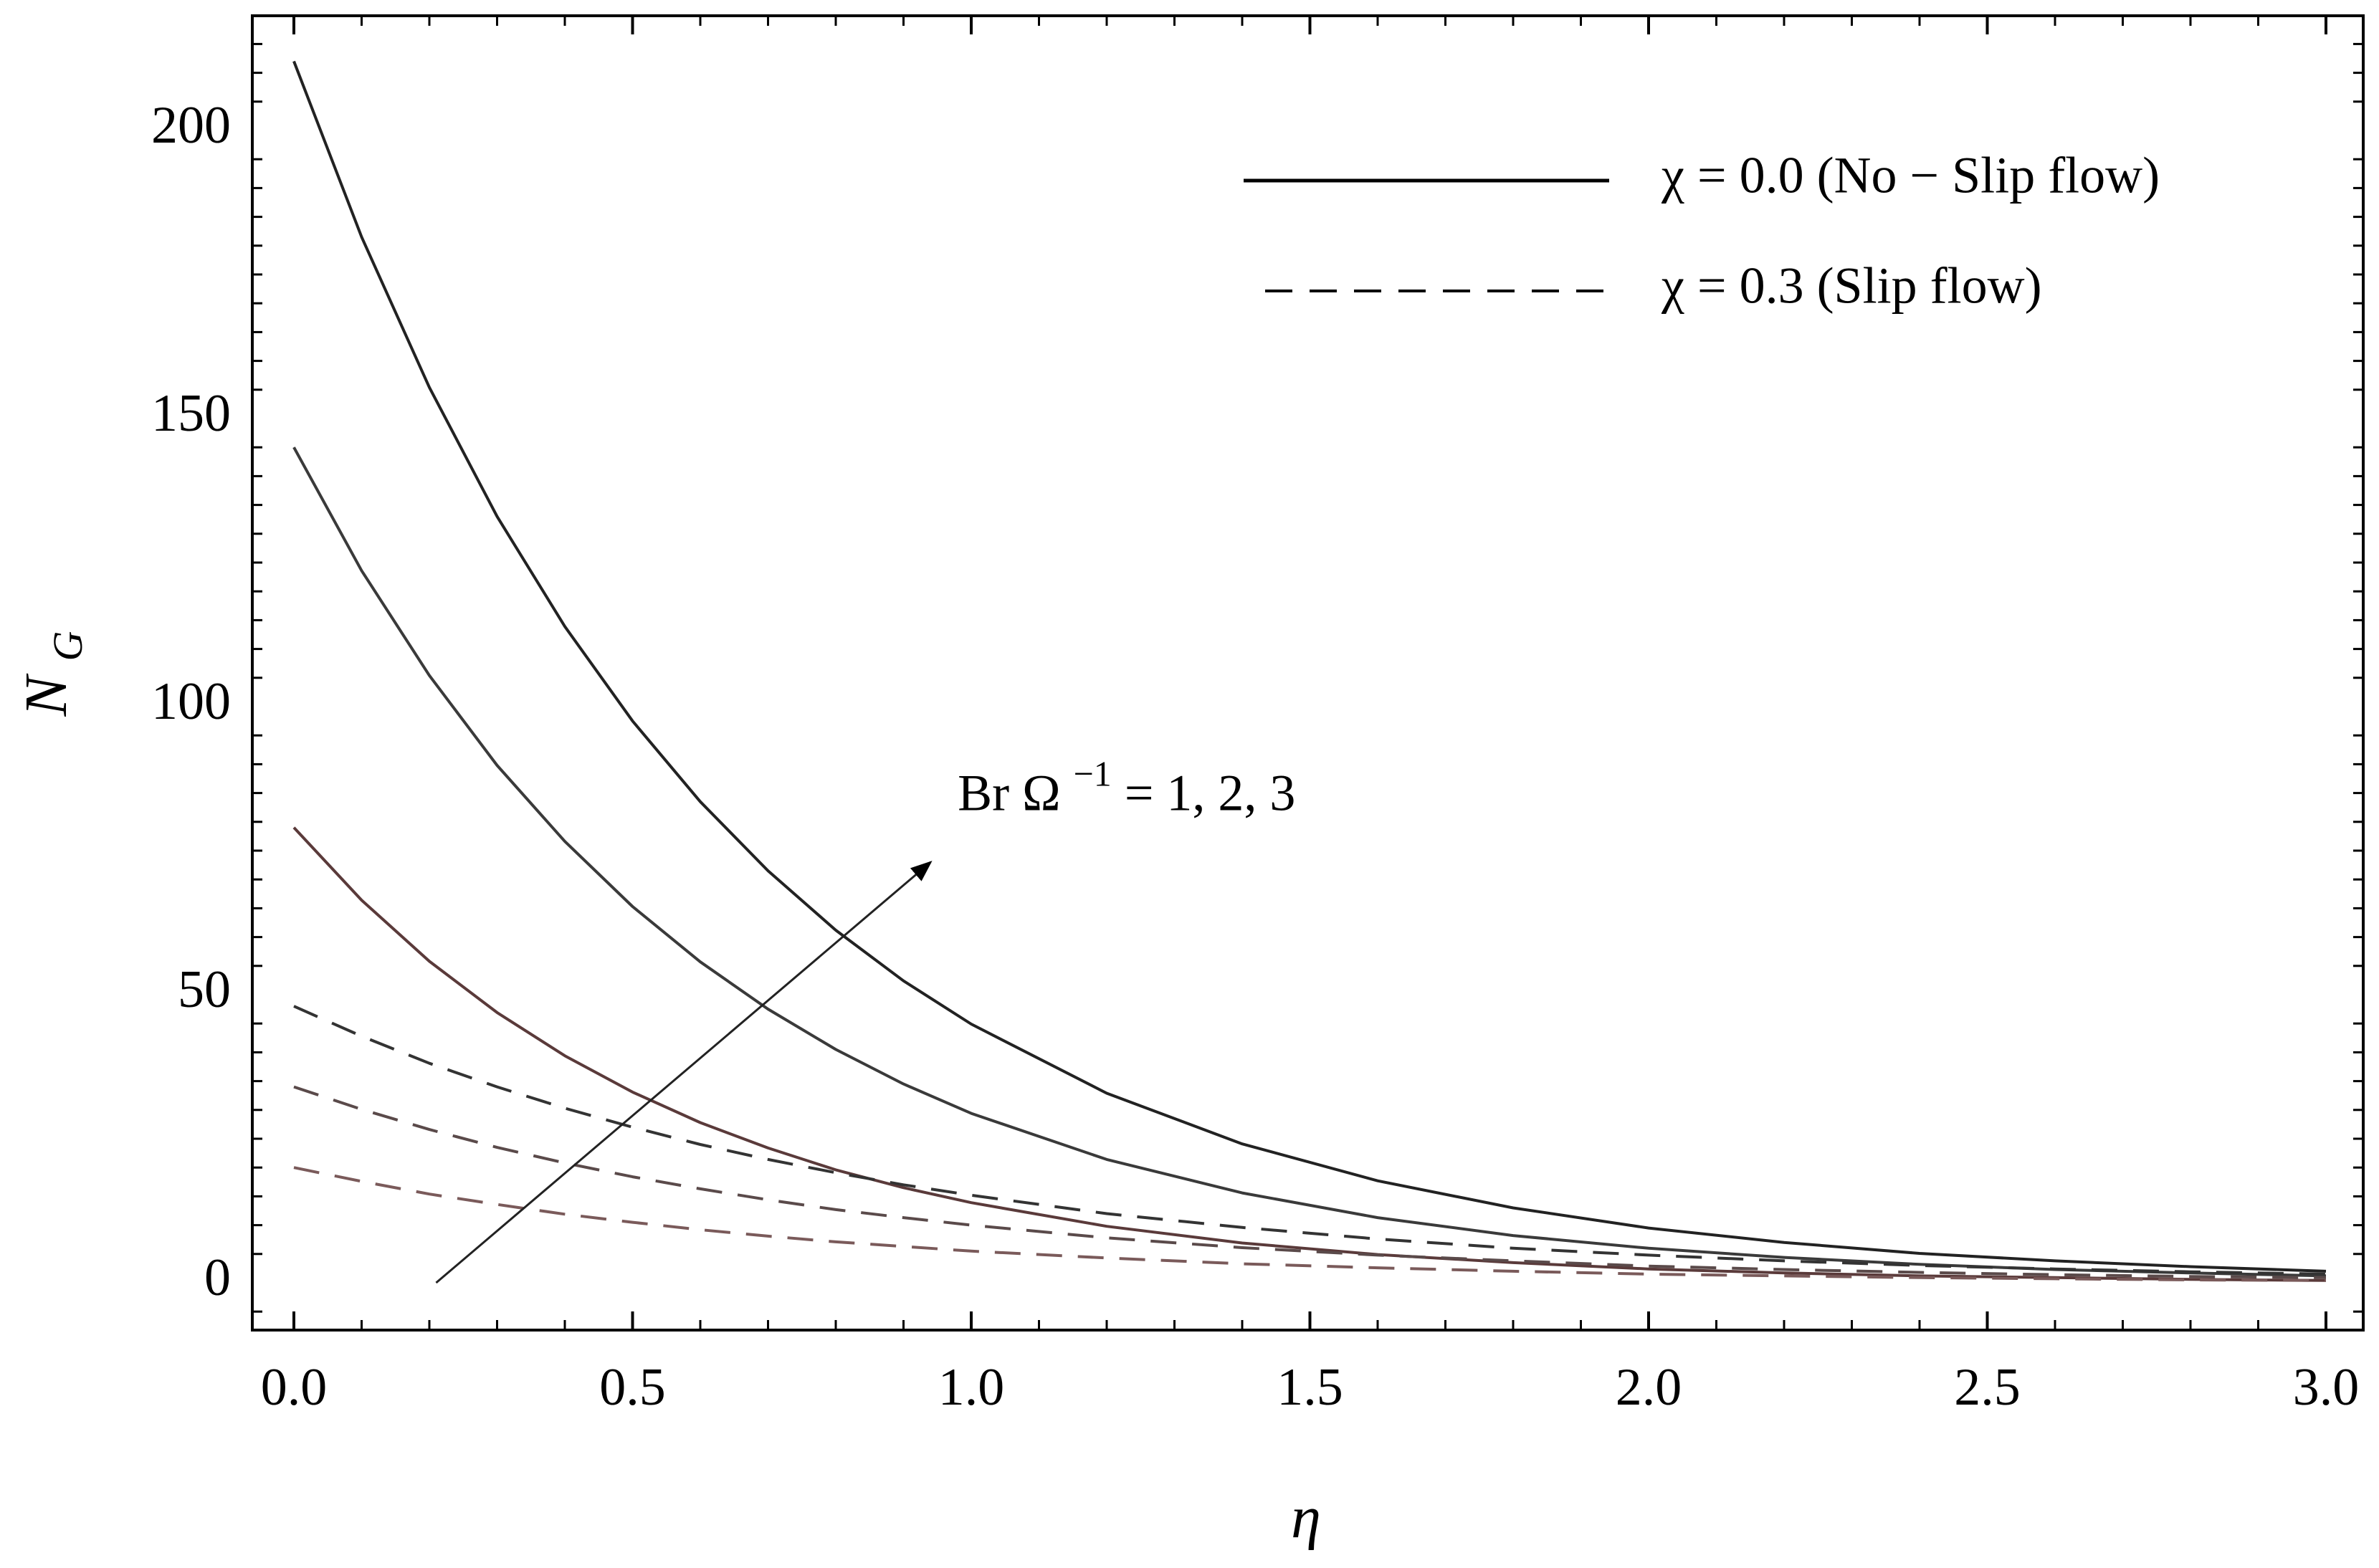 This screenshot has width=2379, height=1568. Describe the element at coordinates (684, 1072) in the screenshot. I see `annotation-arrow` at that location.